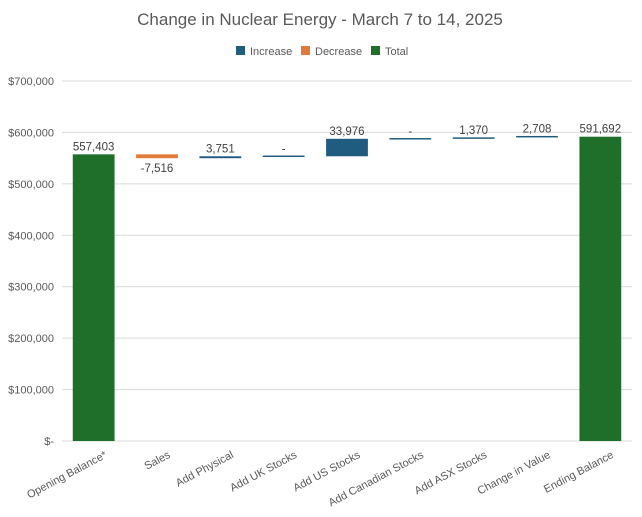 The image size is (642, 517). I want to click on y-tick-label: $300,000, so click(31, 288).